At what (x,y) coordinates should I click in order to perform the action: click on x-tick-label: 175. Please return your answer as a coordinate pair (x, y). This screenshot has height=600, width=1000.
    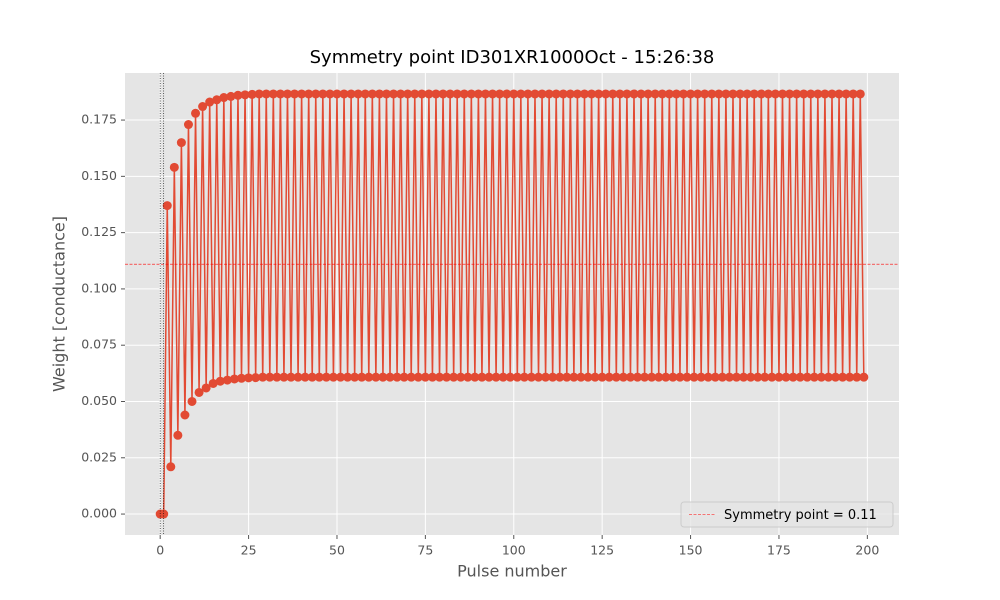
    Looking at the image, I should click on (779, 550).